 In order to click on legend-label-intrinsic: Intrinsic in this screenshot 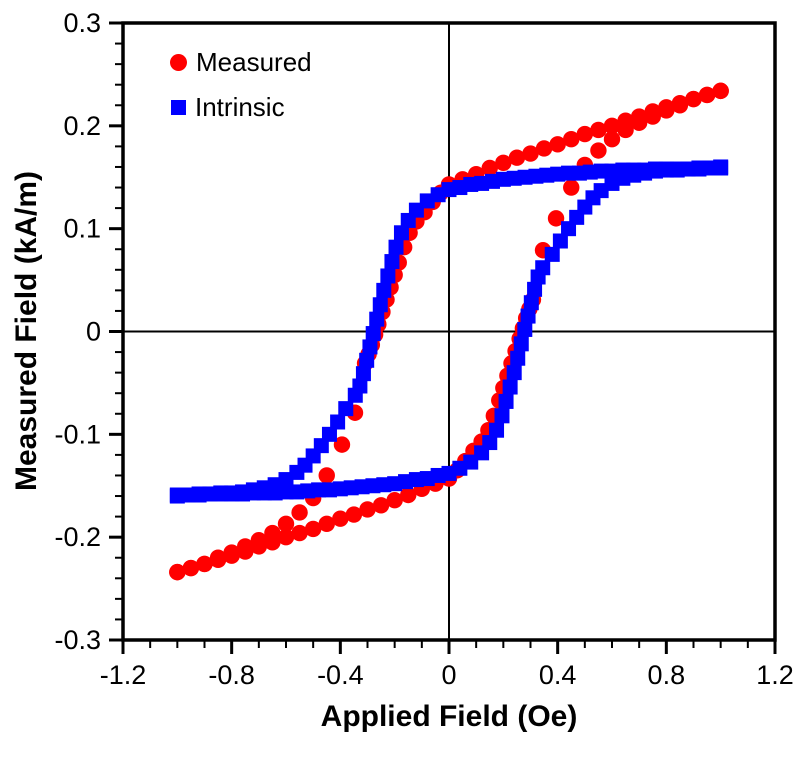, I will do `click(240, 106)`.